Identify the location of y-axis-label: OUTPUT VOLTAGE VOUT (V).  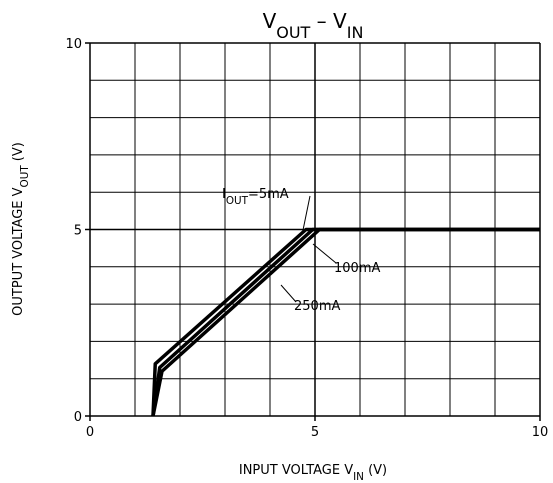
(21, 229).